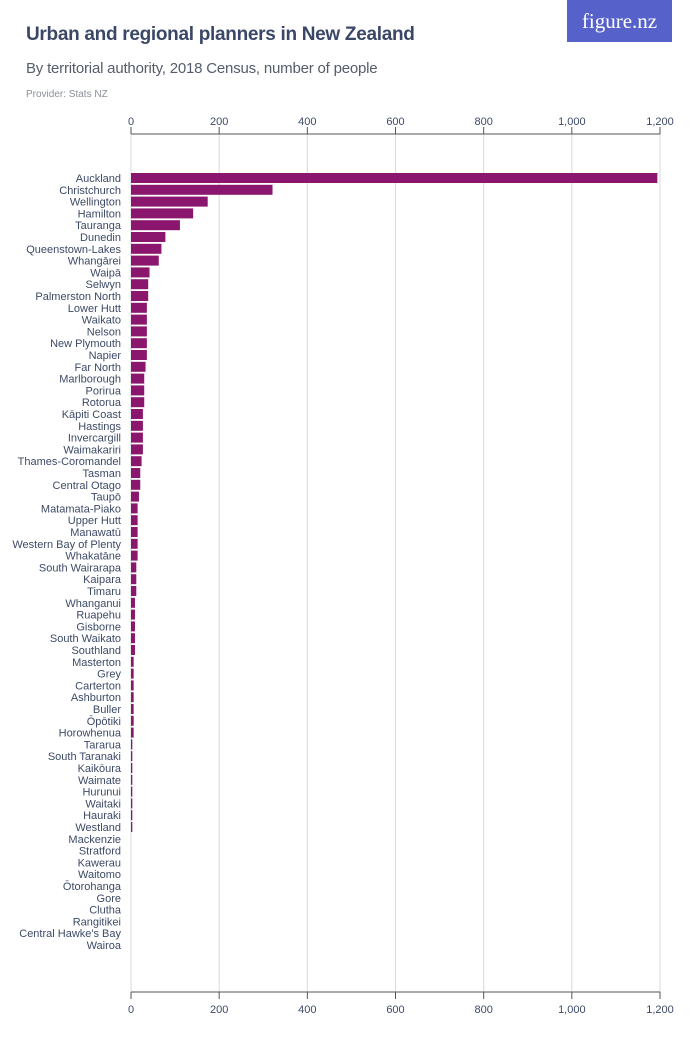 This screenshot has width=700, height=1050. I want to click on category-label: Whanganui, so click(93, 604).